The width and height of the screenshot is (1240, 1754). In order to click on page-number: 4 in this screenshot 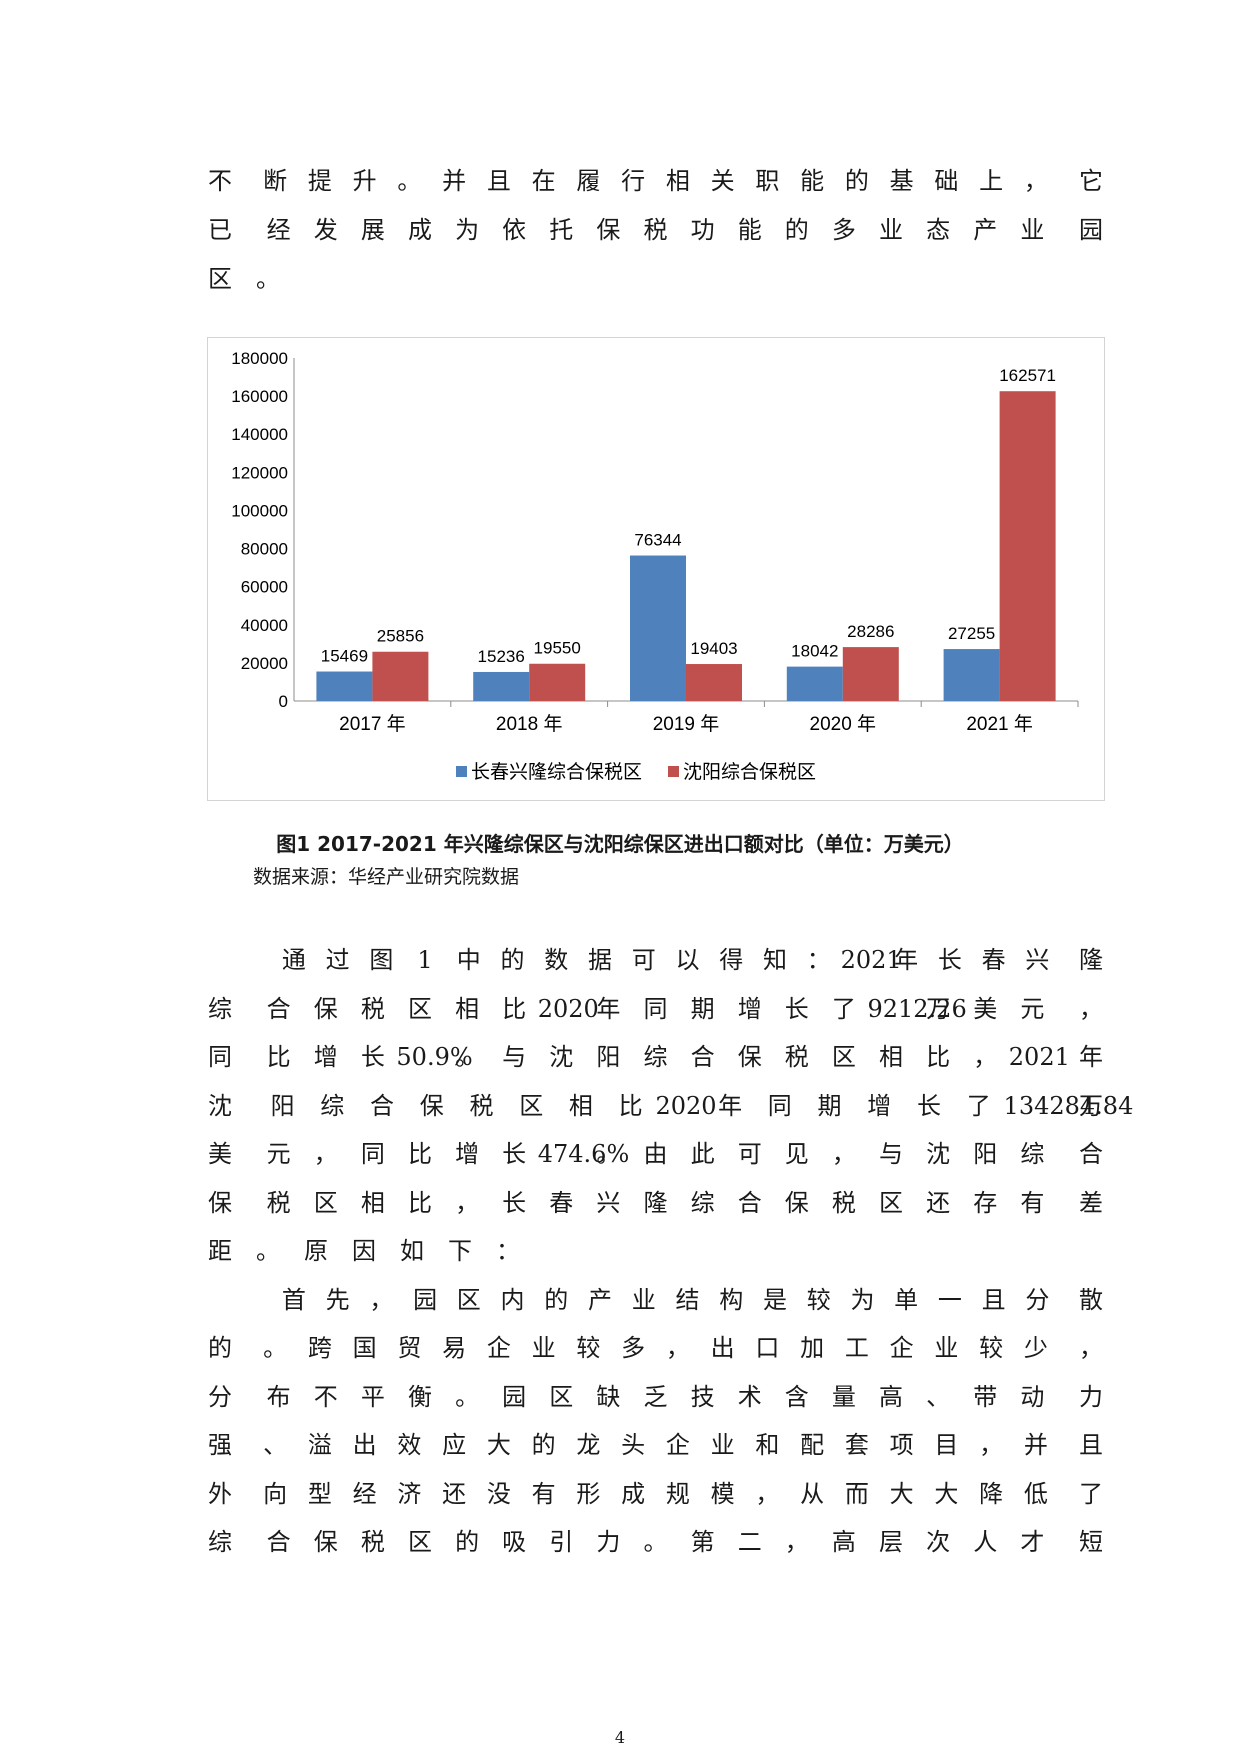, I will do `click(620, 1737)`.